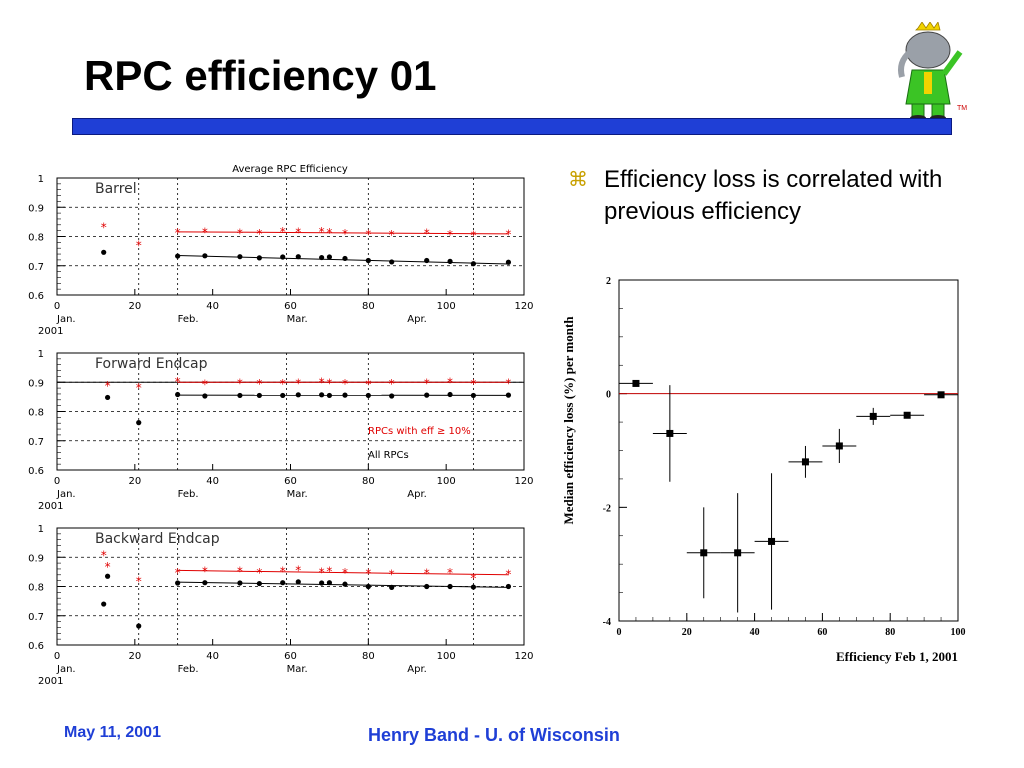 This screenshot has width=1024, height=768. I want to click on y-tick-label: 0.8, so click(36, 588).